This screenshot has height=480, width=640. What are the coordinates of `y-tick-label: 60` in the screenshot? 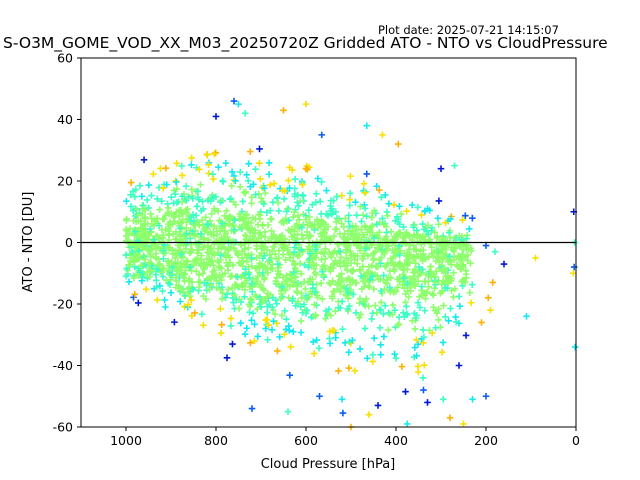 It's located at (65, 58).